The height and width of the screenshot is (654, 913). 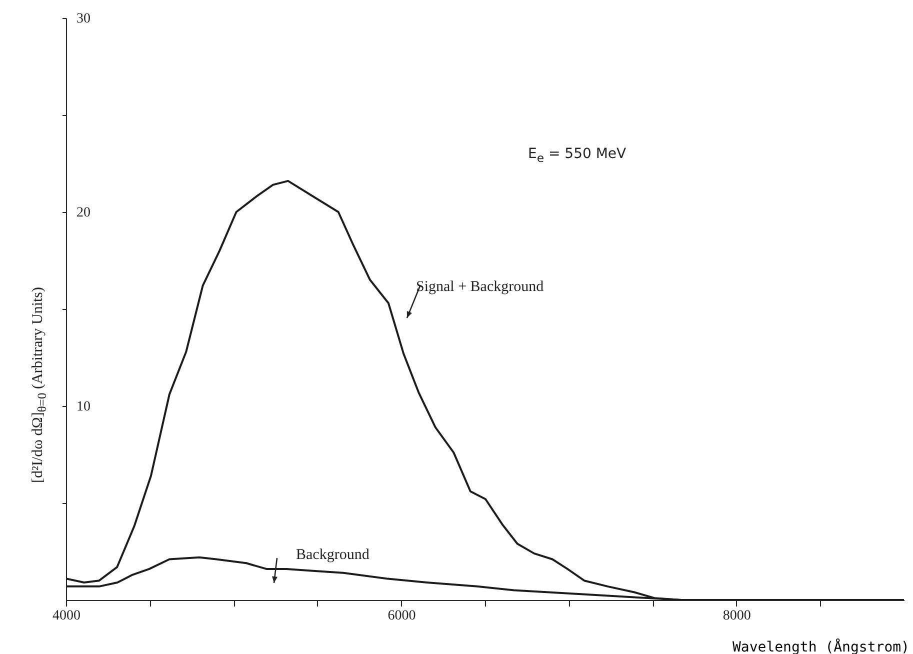 I want to click on annotation: E$_{e}$ = 550 MeV, so click(x=577, y=155).